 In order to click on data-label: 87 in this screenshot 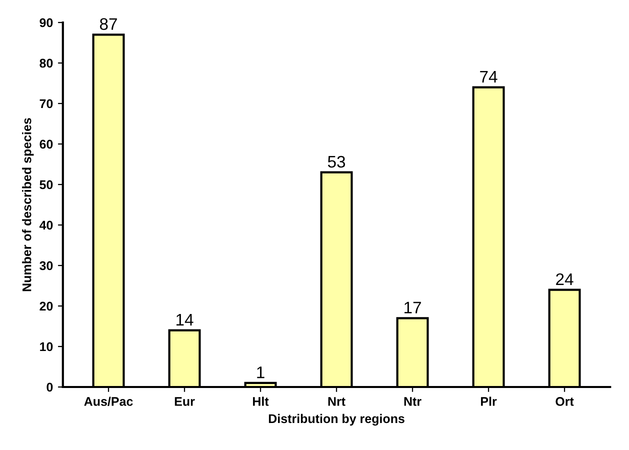, I will do `click(108, 24)`.